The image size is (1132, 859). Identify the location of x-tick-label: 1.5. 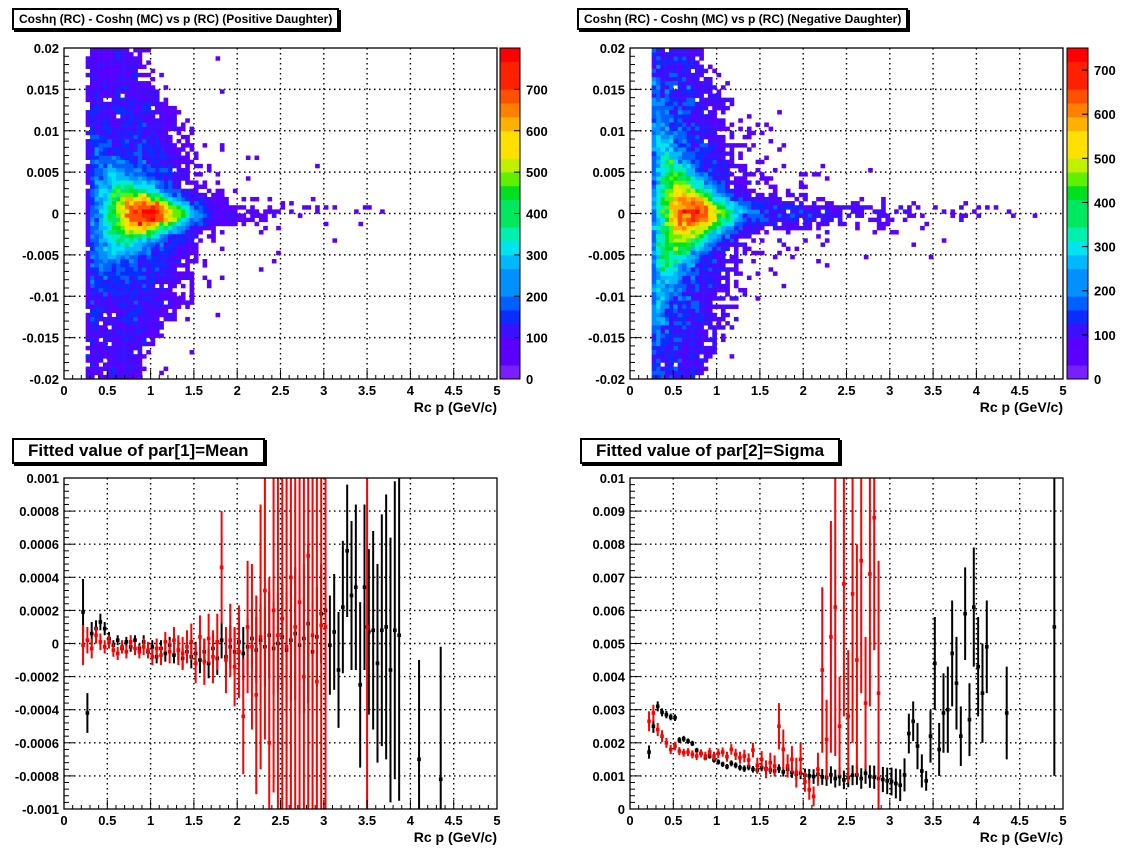
(760, 820).